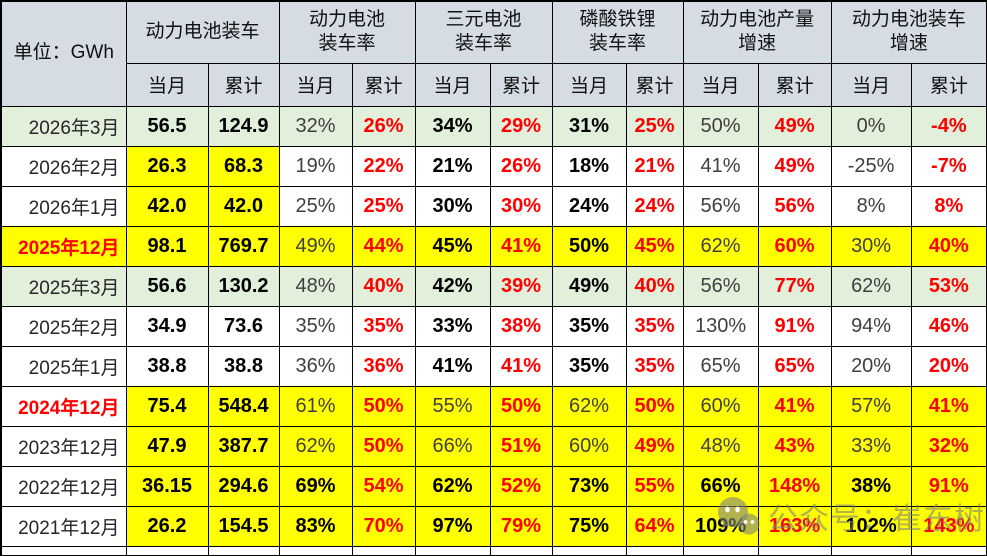 The height and width of the screenshot is (556, 987). I want to click on table-cell: 50%, so click(720, 126).